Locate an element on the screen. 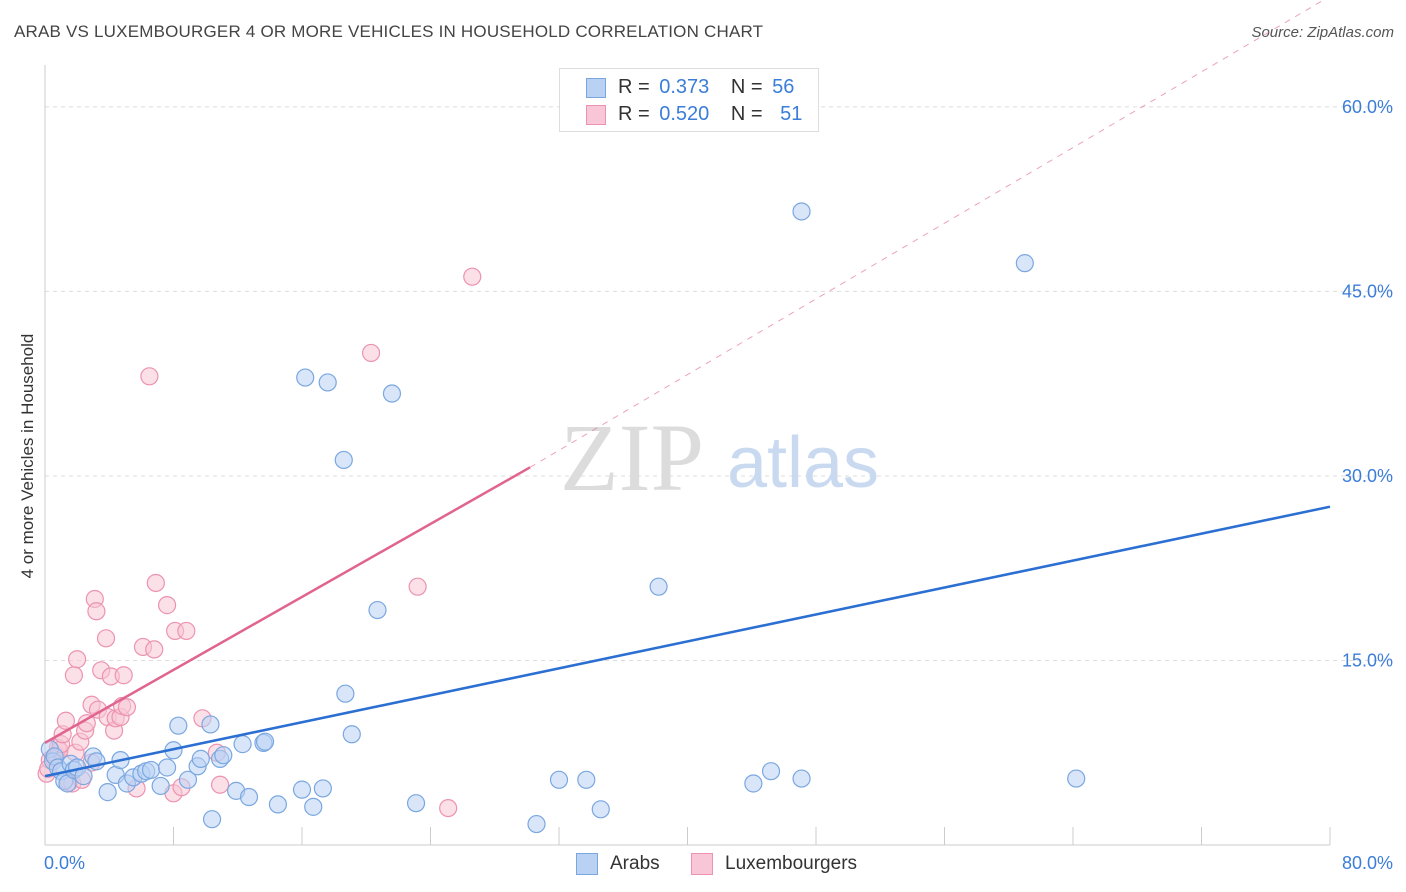  watermark-atlas: atlas is located at coordinates (803, 463).